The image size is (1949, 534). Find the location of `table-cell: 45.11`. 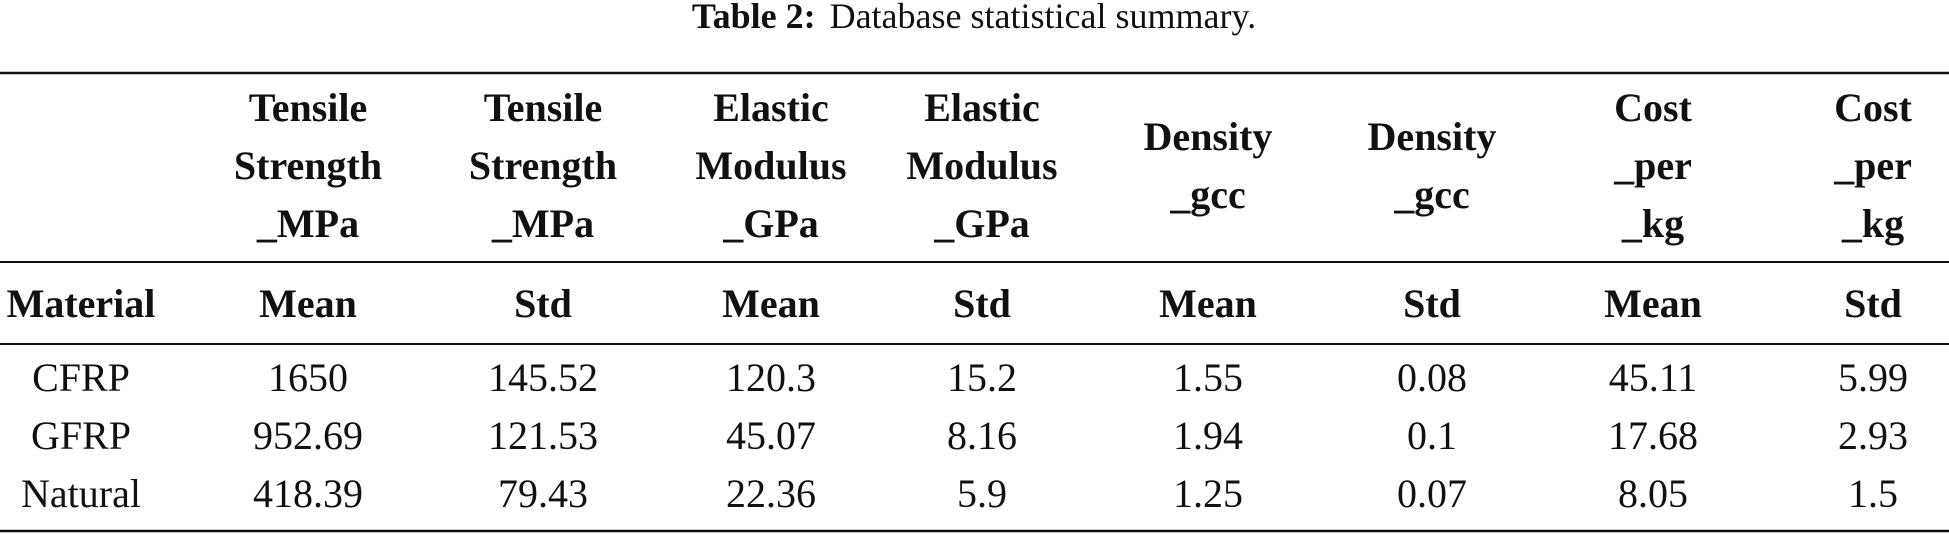

table-cell: 45.11 is located at coordinates (1653, 377).